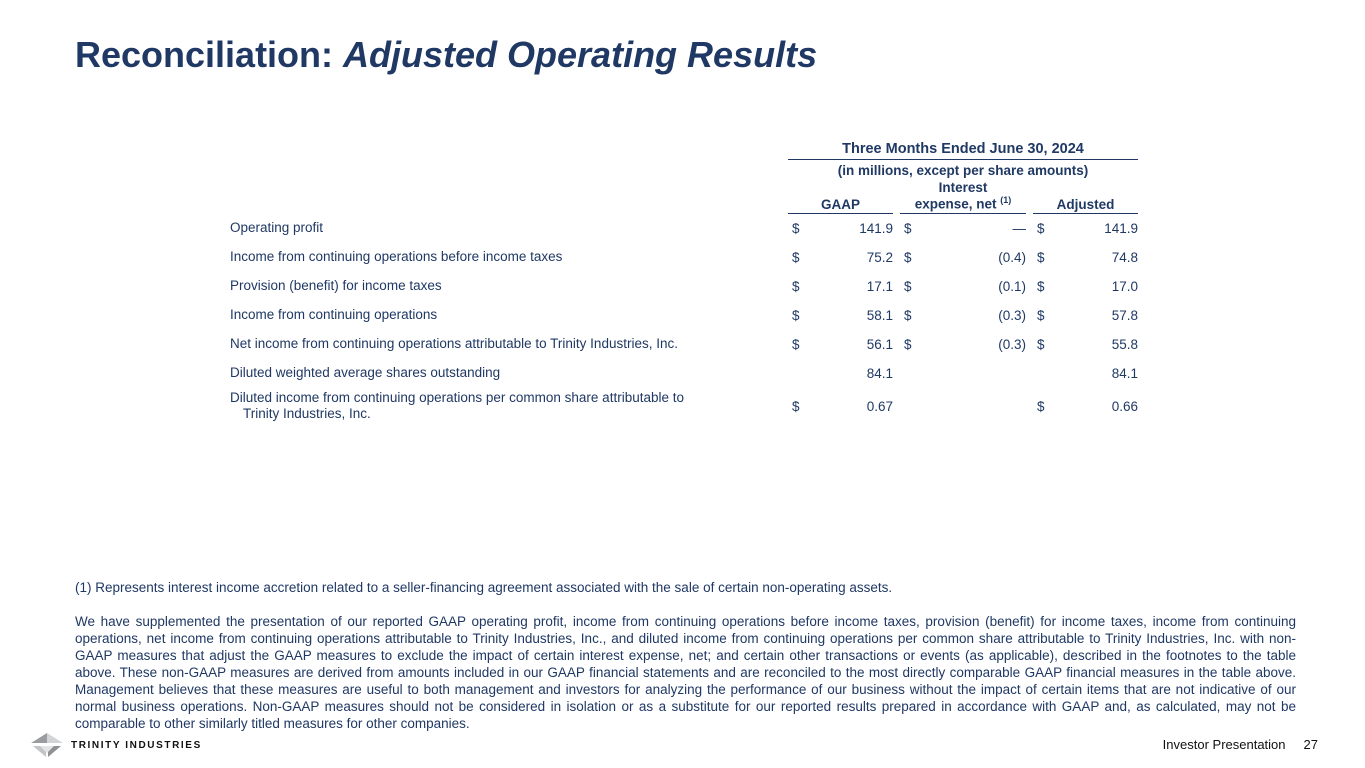 The height and width of the screenshot is (768, 1365). What do you see at coordinates (1085, 197) in the screenshot?
I see `column-header-adjusted: Adjusted` at bounding box center [1085, 197].